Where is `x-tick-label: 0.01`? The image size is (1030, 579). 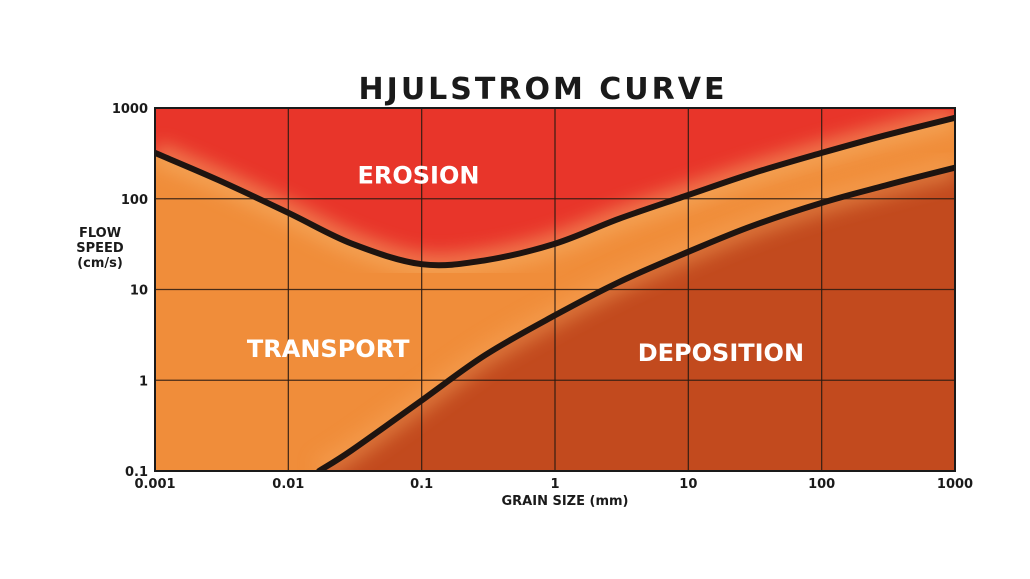
x-tick-label: 0.01 is located at coordinates (288, 484).